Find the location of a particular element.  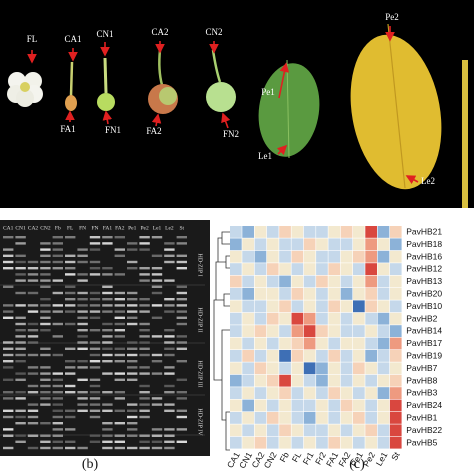

photo-label: CN2 is located at coordinates (213, 32).